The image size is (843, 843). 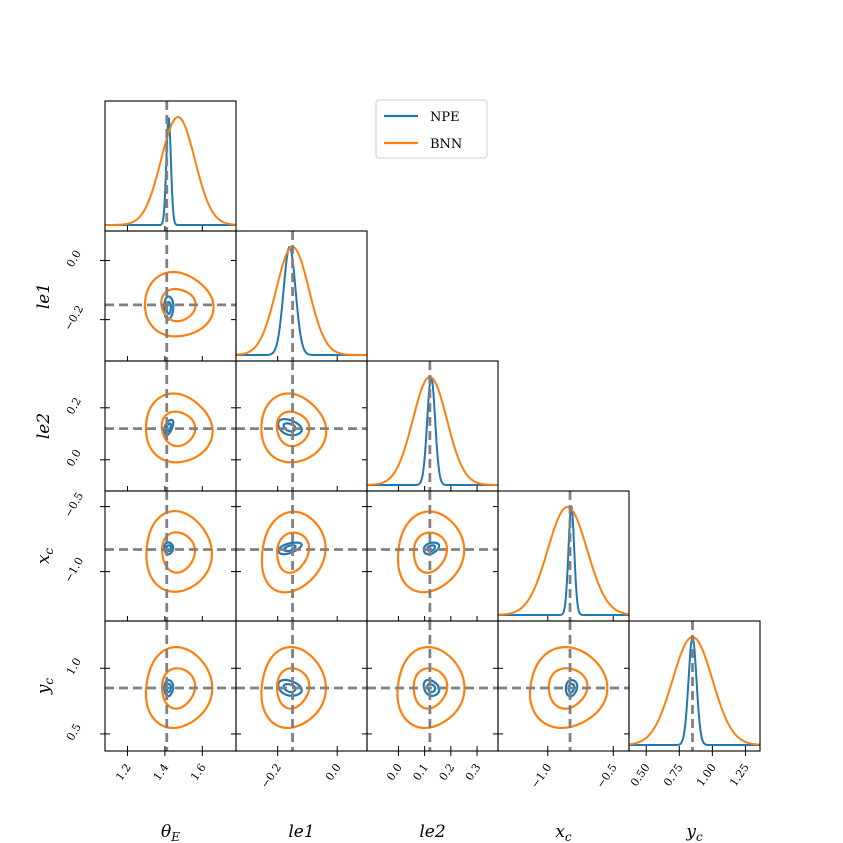 I want to click on y-tick-label-y-c: 0.5, so click(x=74, y=732).